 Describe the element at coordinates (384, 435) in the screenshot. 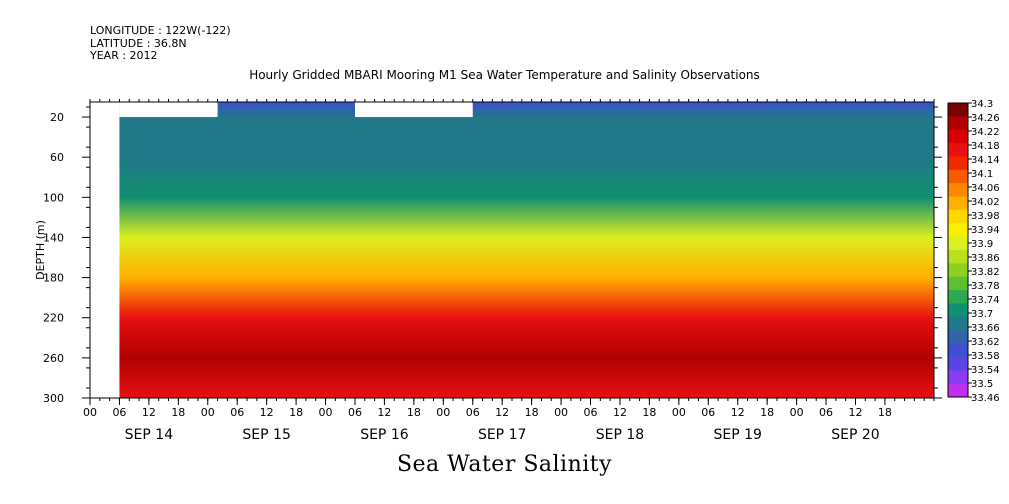

I see `x-date-label: SEP 16` at that location.